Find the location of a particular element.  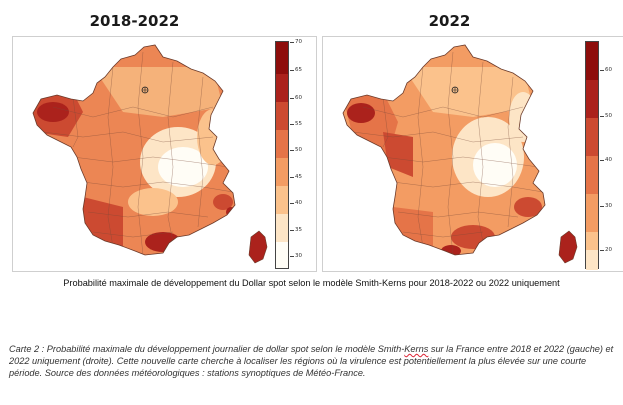

legend-tick: 20 is located at coordinates (606, 250).